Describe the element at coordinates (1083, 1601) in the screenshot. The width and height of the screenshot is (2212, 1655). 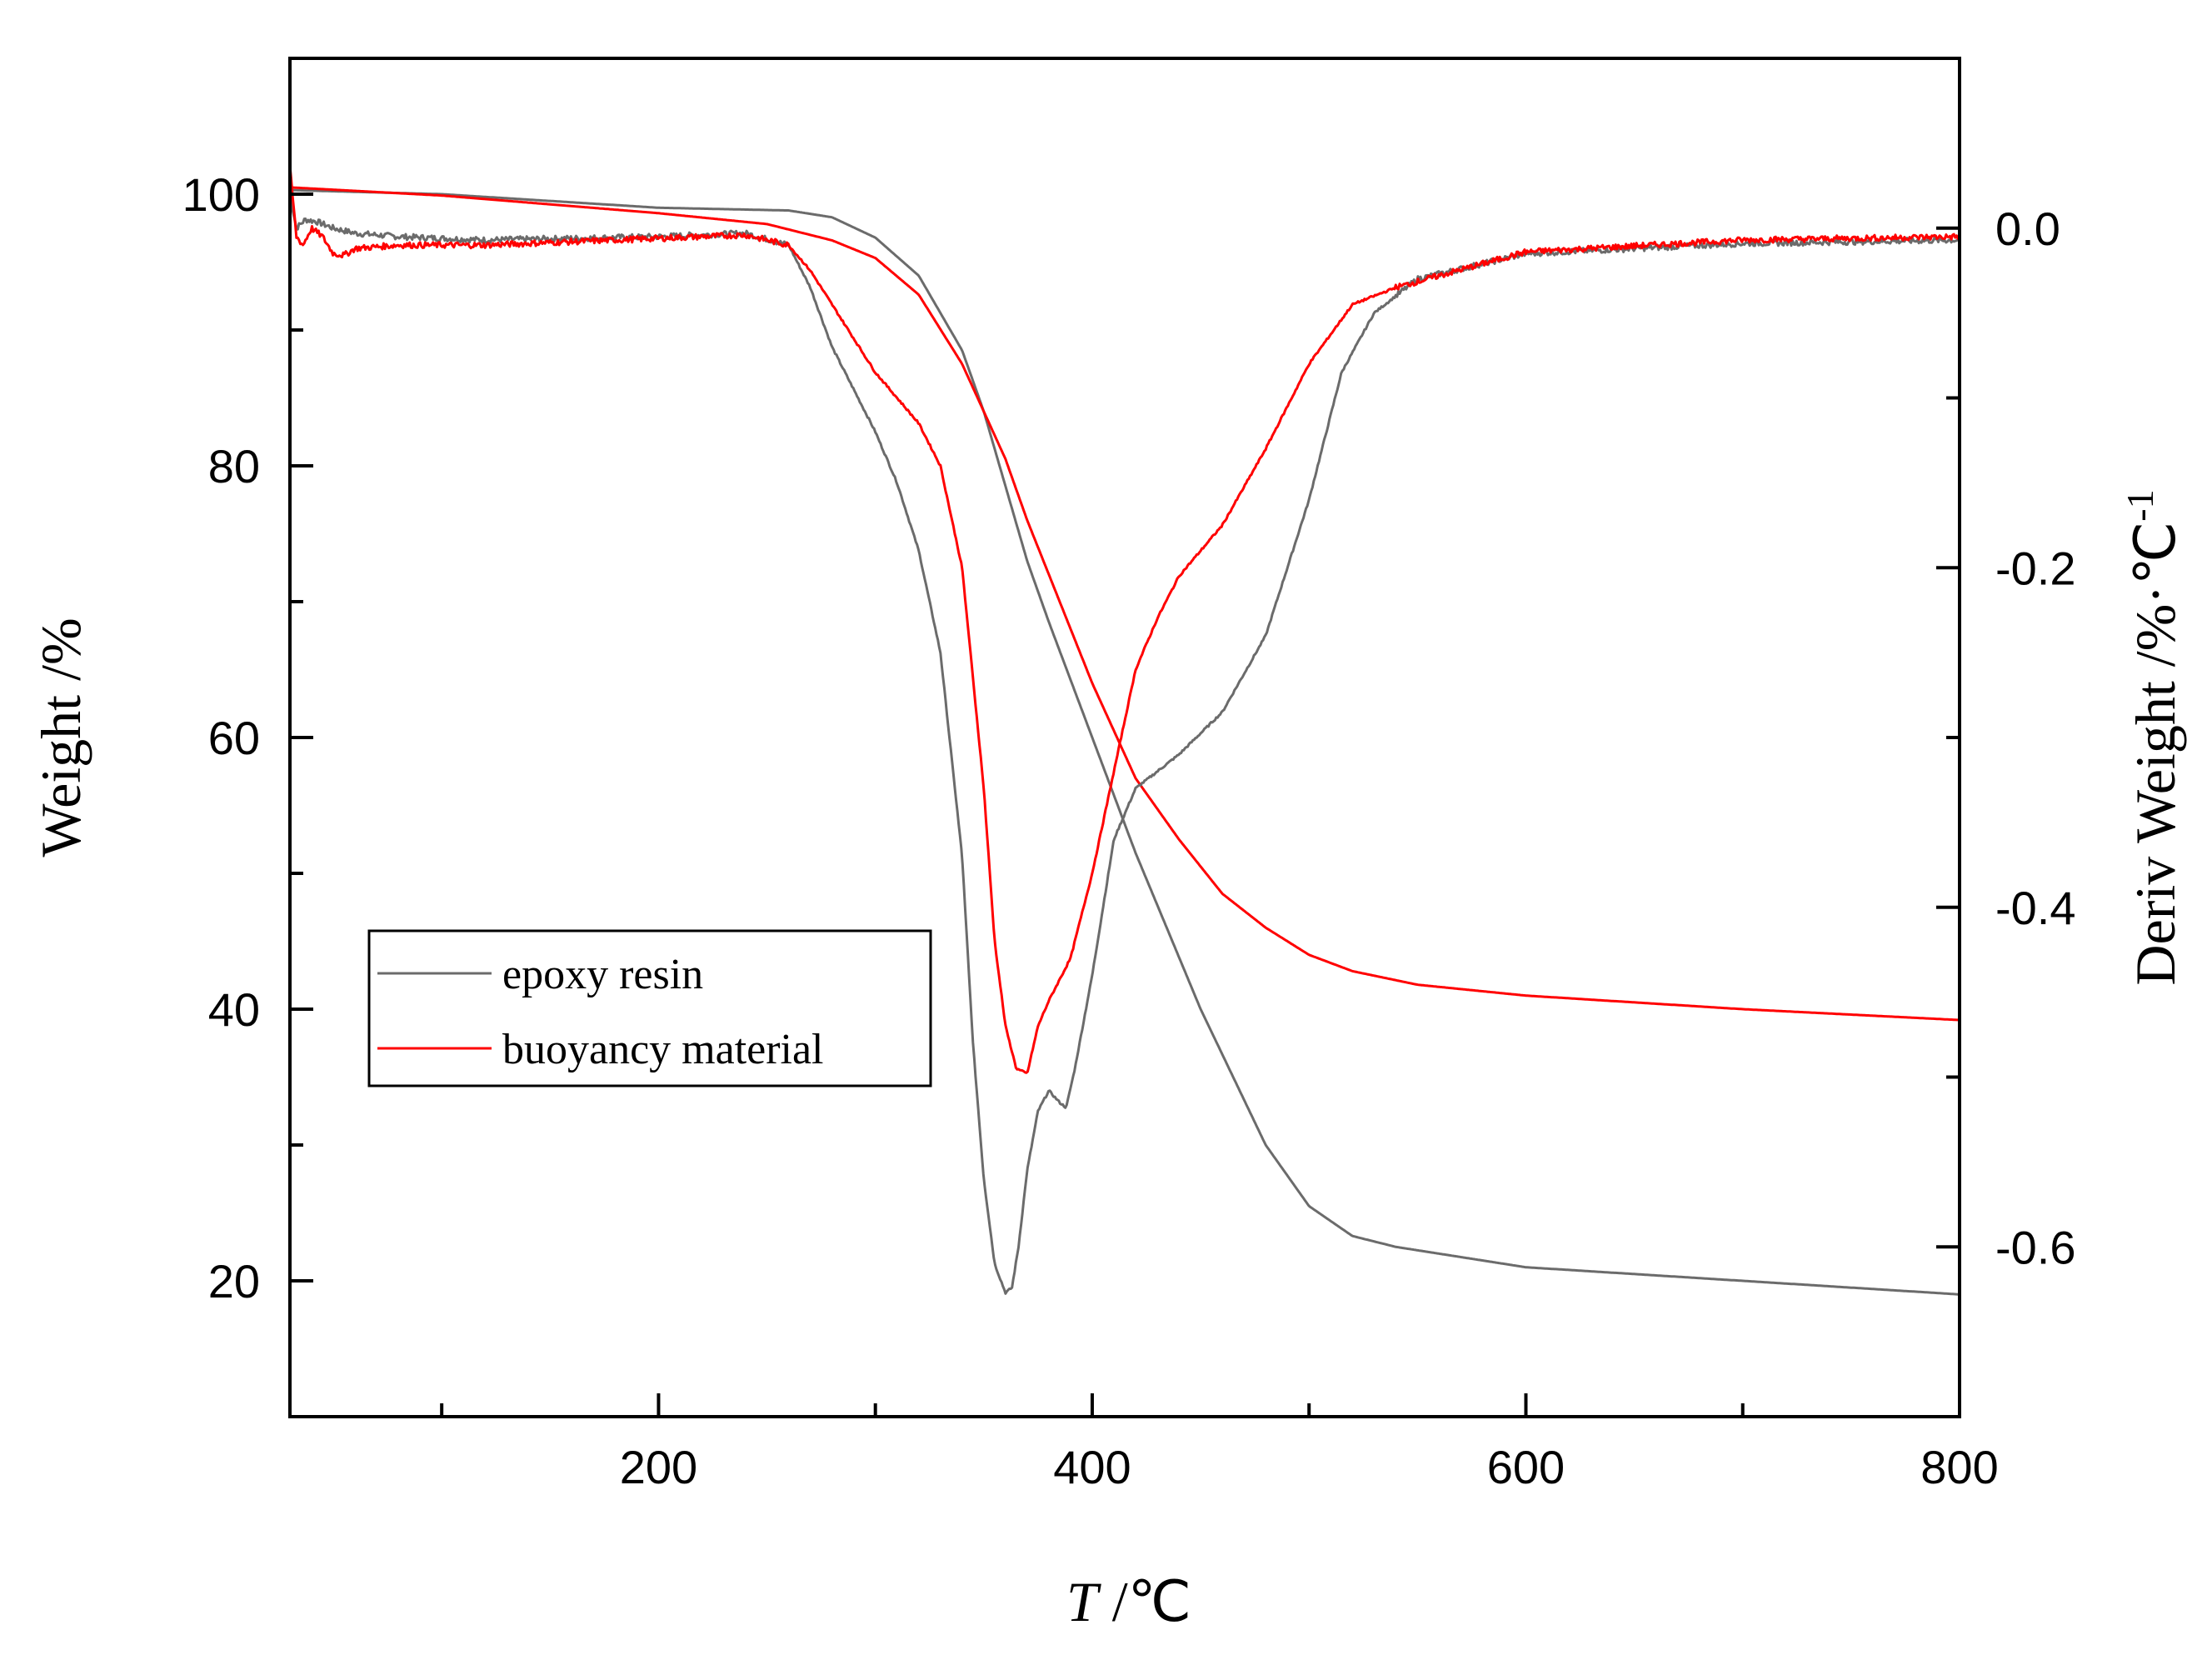
I see `x-axis-title-symbol: T` at that location.